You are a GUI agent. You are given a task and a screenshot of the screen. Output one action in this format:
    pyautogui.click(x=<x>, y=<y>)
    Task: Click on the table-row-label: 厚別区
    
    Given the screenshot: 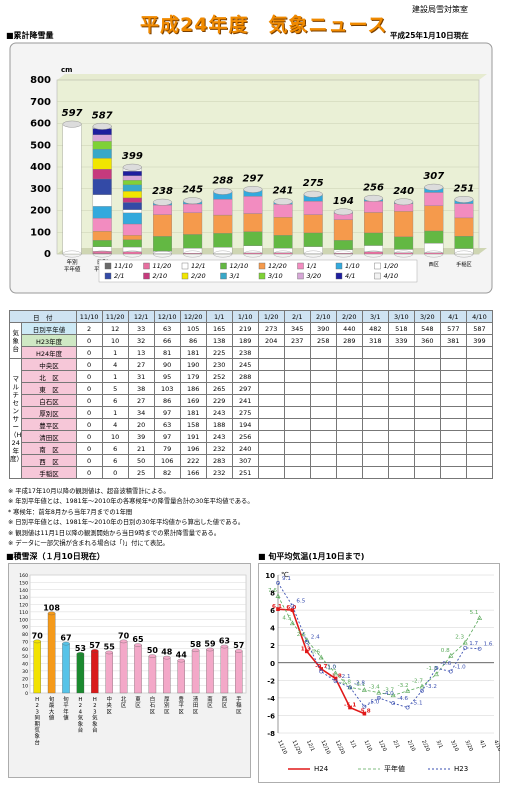 What is the action you would take?
    pyautogui.click(x=49, y=412)
    